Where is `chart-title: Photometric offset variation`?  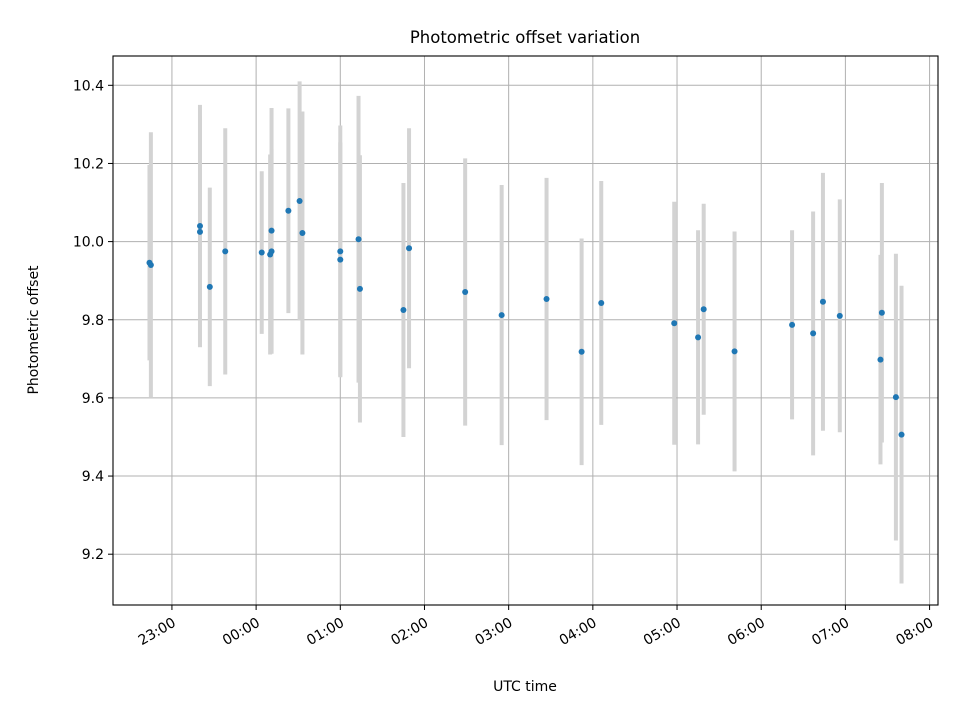 chart-title: Photometric offset variation is located at coordinates (525, 37).